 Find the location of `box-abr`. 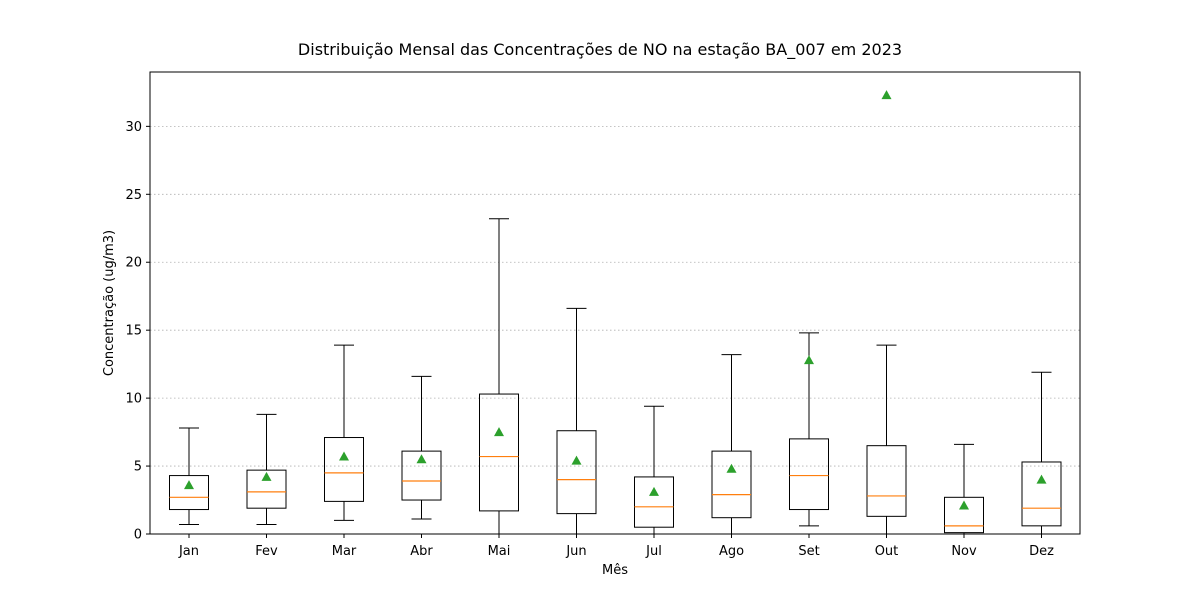

box-abr is located at coordinates (421, 447).